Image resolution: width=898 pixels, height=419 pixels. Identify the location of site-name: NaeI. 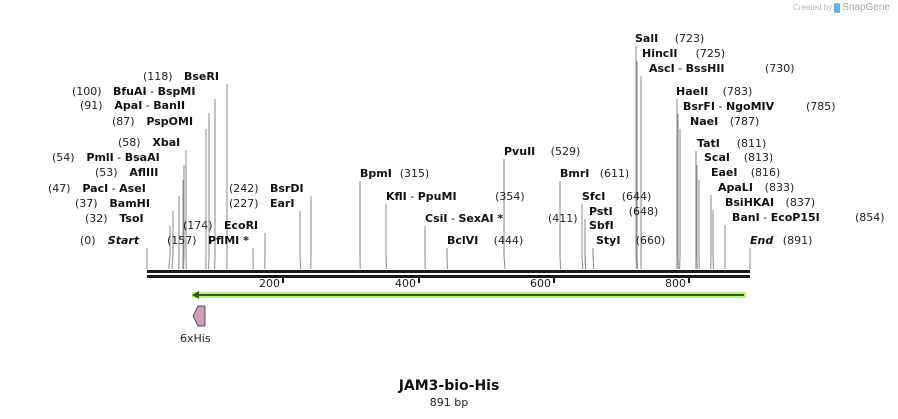
(704, 121).